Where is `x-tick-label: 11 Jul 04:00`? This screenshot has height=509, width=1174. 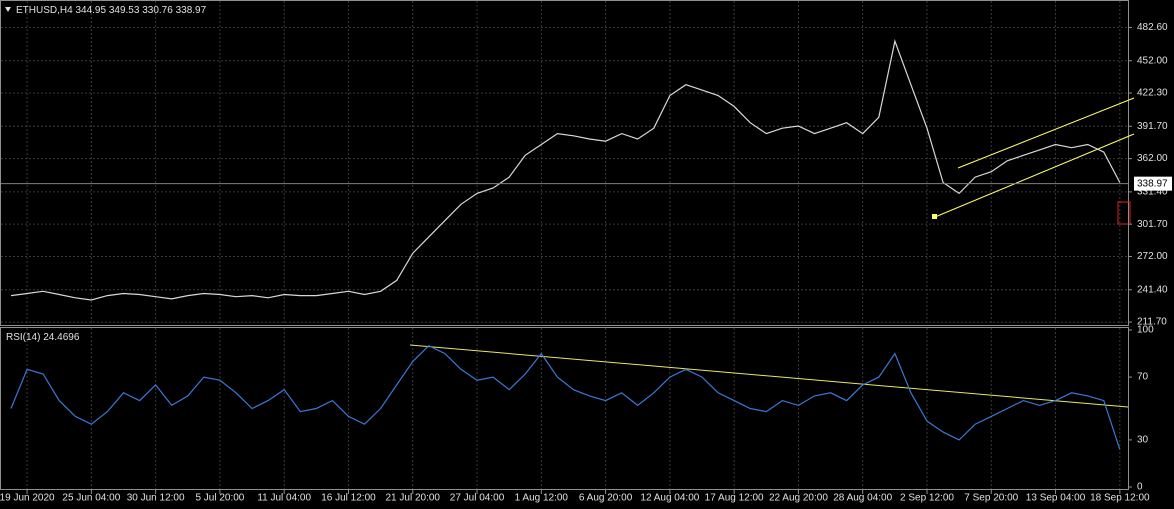 x-tick-label: 11 Jul 04:00 is located at coordinates (284, 498).